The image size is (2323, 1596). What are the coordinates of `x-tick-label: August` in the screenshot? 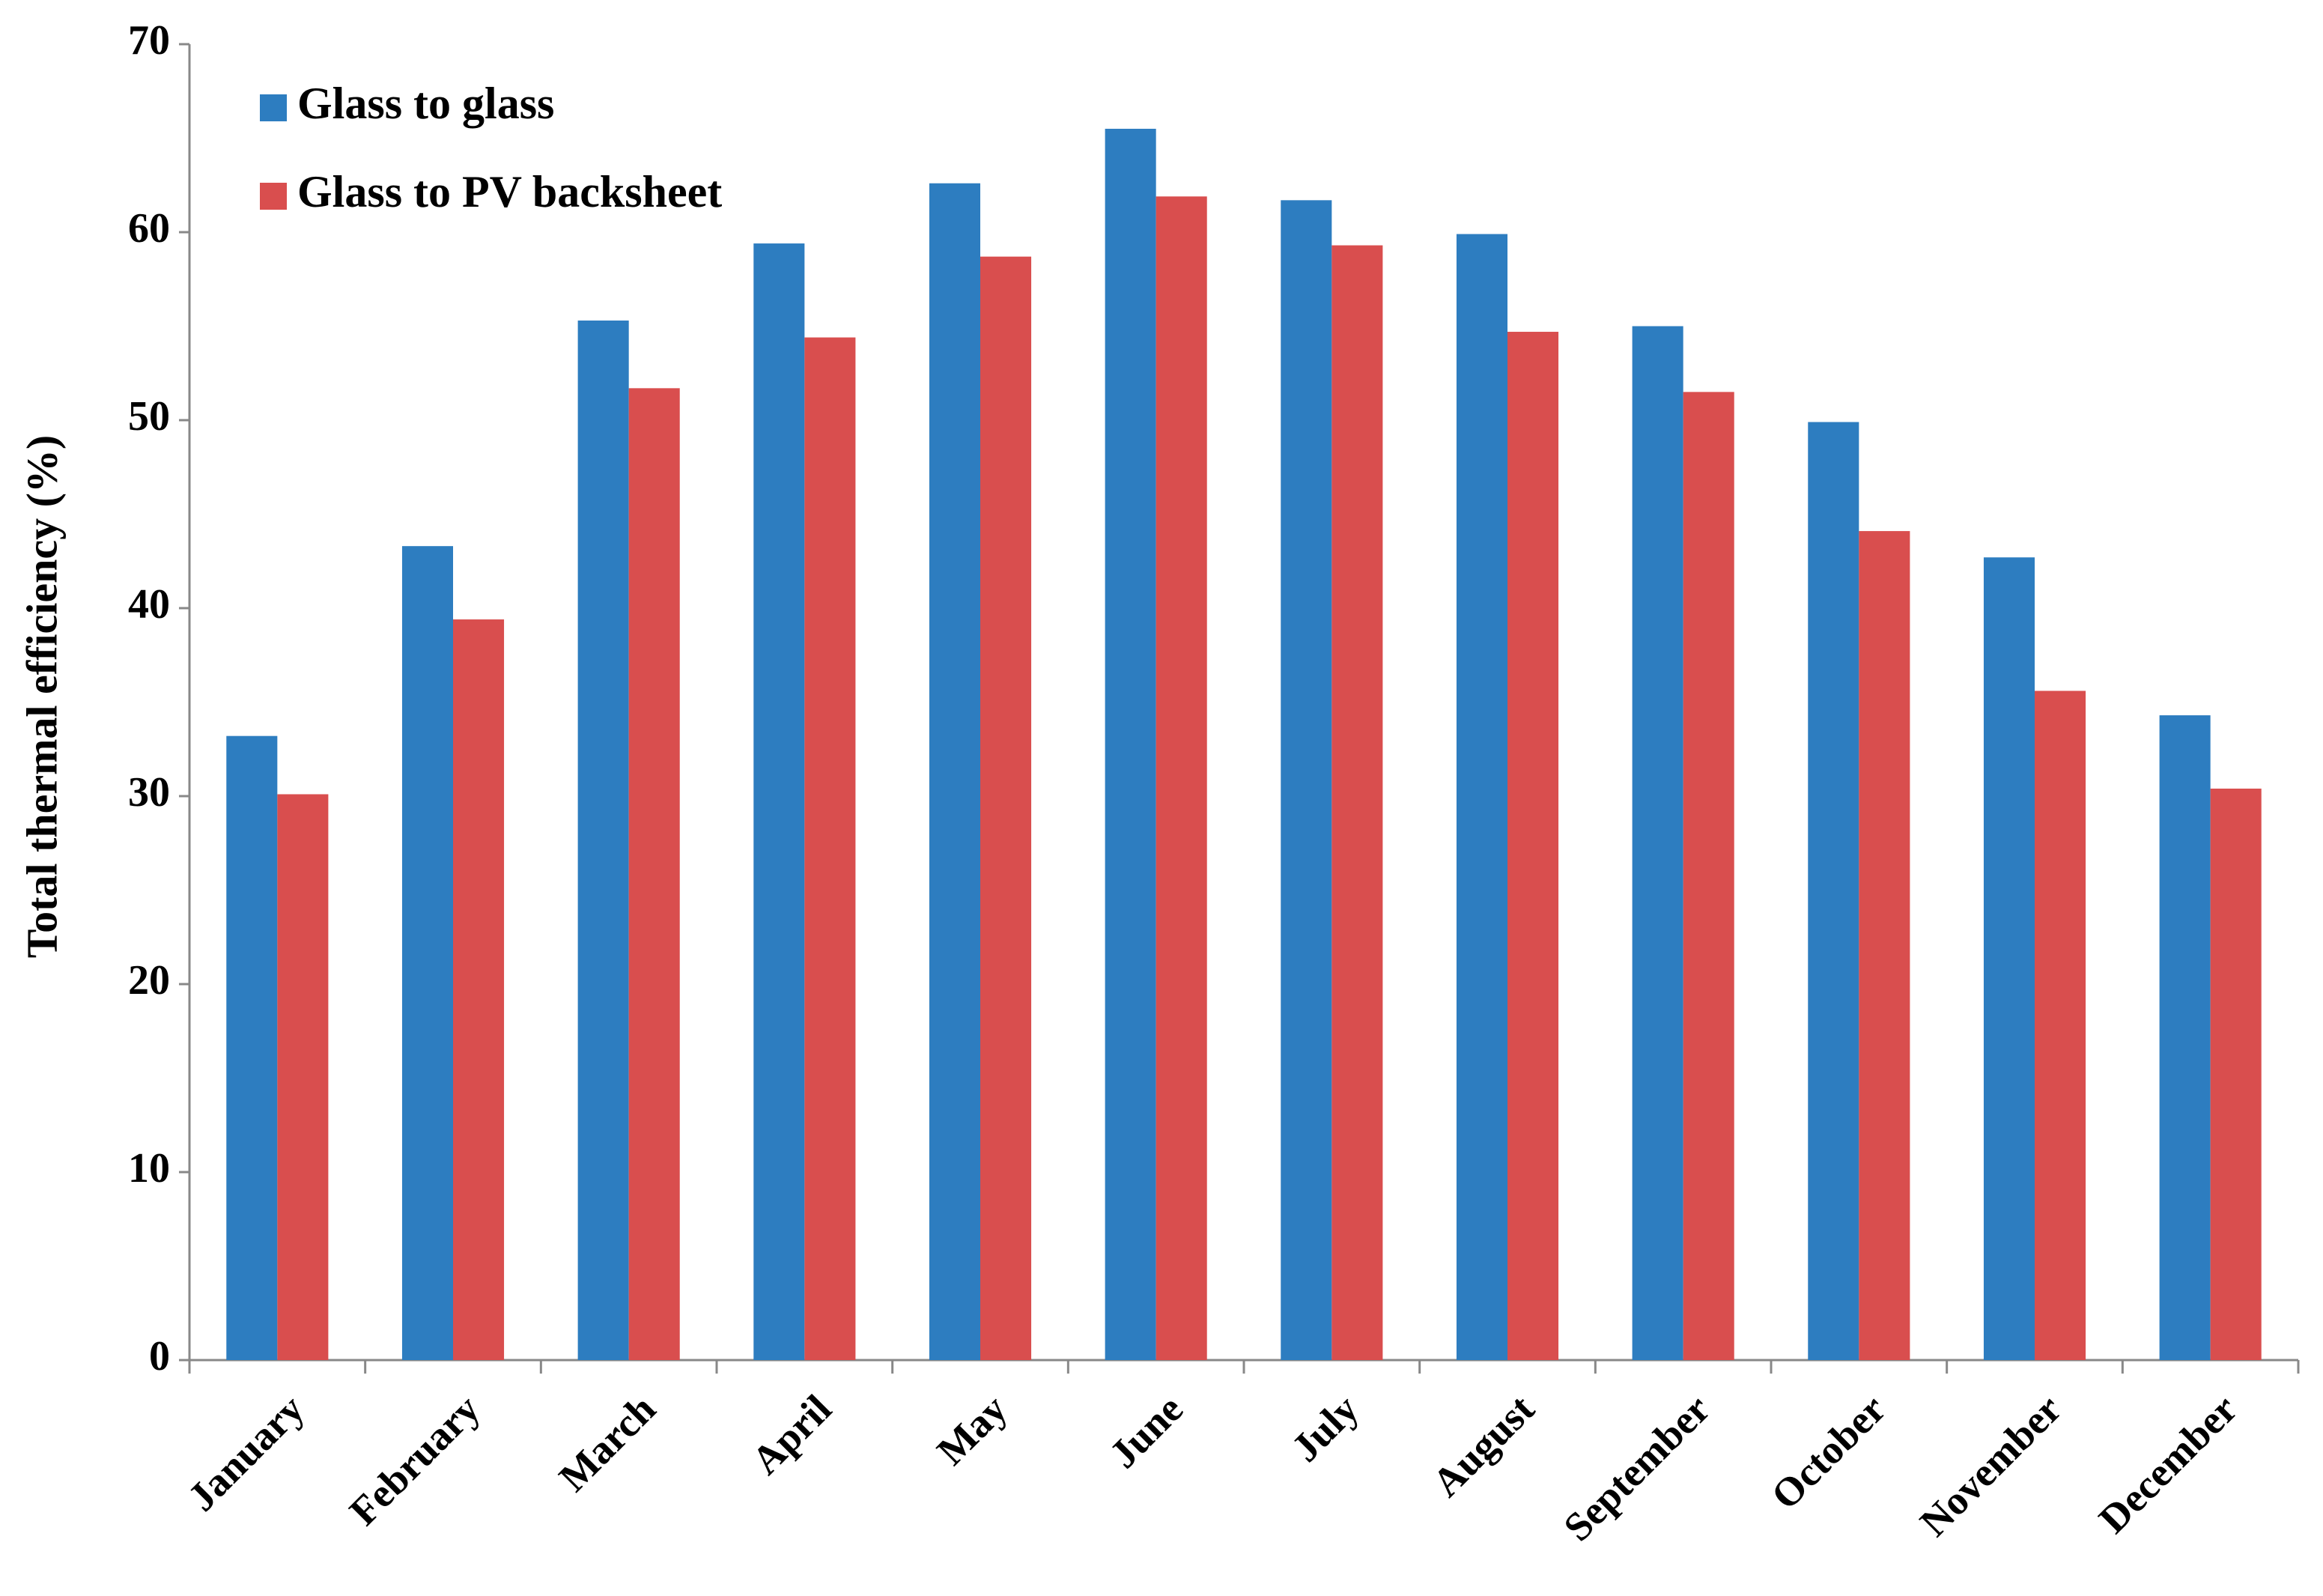 It's located at (1483, 1446).